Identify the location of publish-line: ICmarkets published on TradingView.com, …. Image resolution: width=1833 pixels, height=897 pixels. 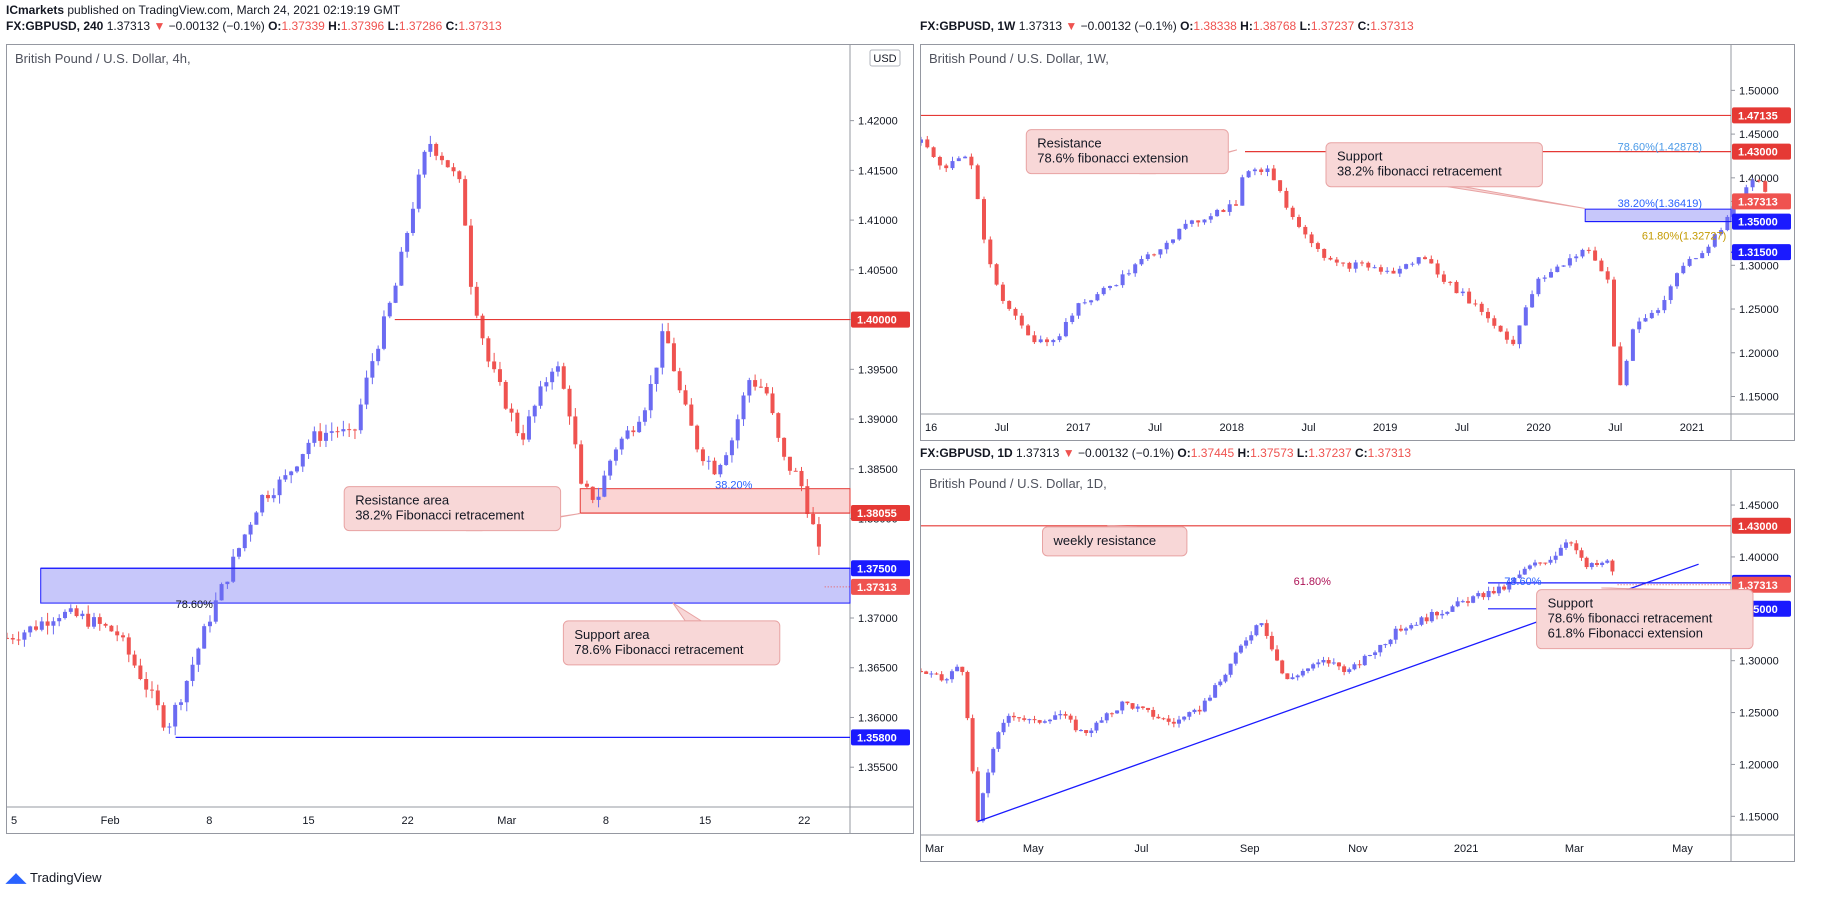
(203, 10).